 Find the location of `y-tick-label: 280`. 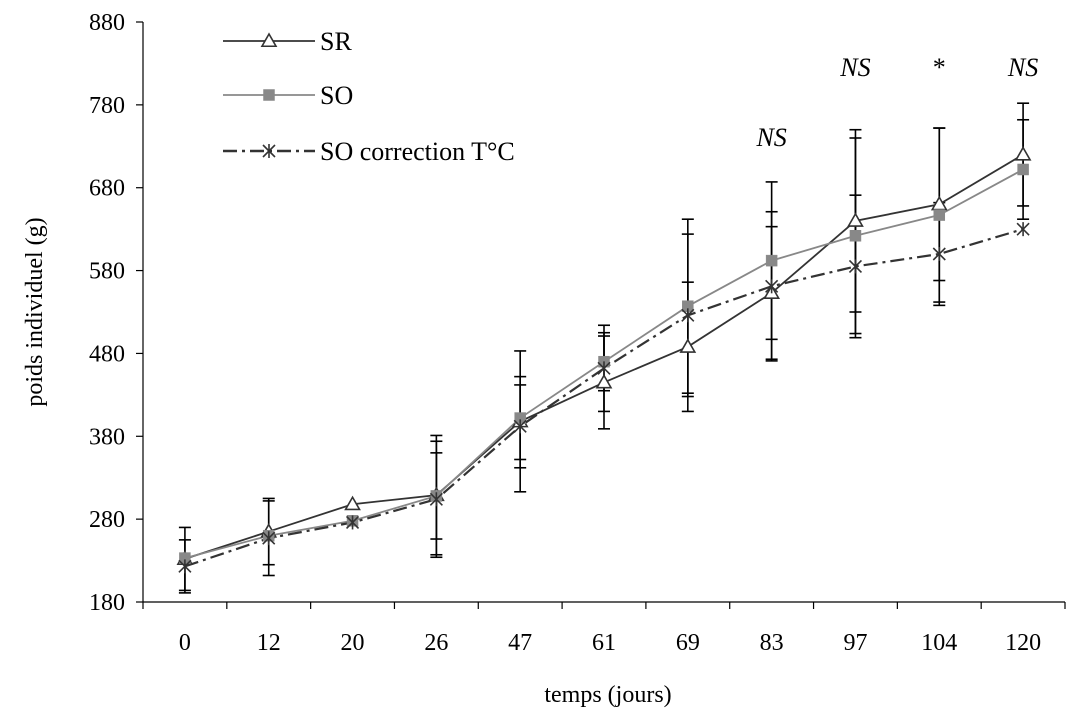

y-tick-label: 280 is located at coordinates (107, 520).